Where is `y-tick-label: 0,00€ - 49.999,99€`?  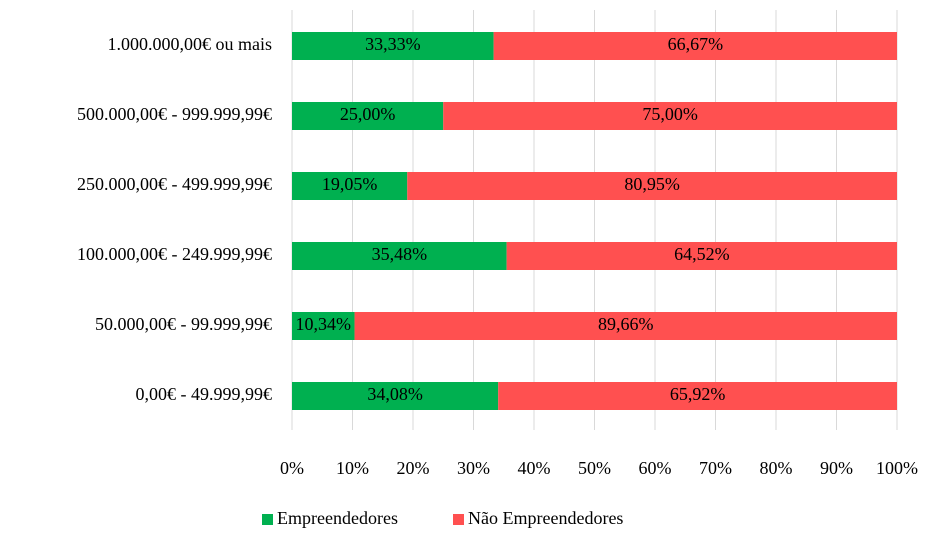
y-tick-label: 0,00€ - 49.999,99€ is located at coordinates (204, 394).